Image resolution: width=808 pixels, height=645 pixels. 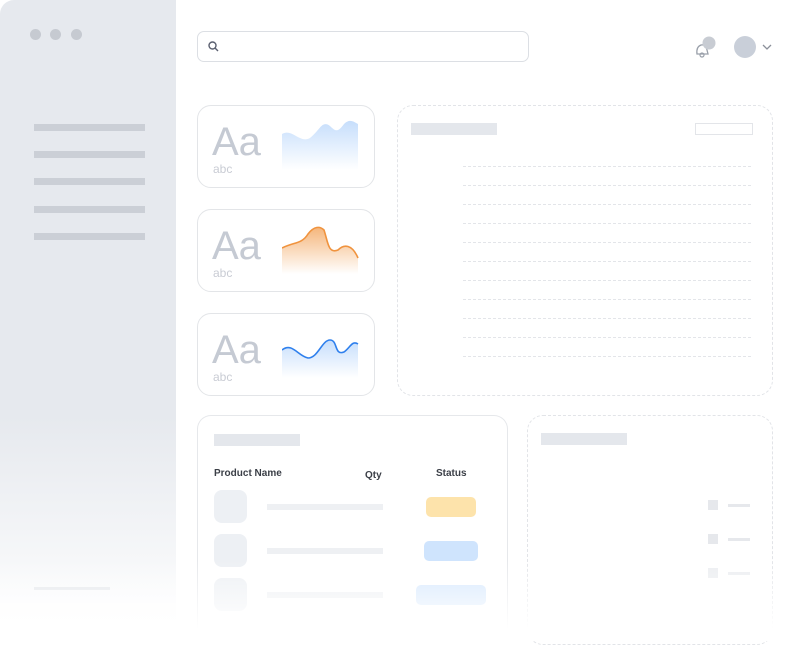 I want to click on table-title-placeholder, so click(x=257, y=440).